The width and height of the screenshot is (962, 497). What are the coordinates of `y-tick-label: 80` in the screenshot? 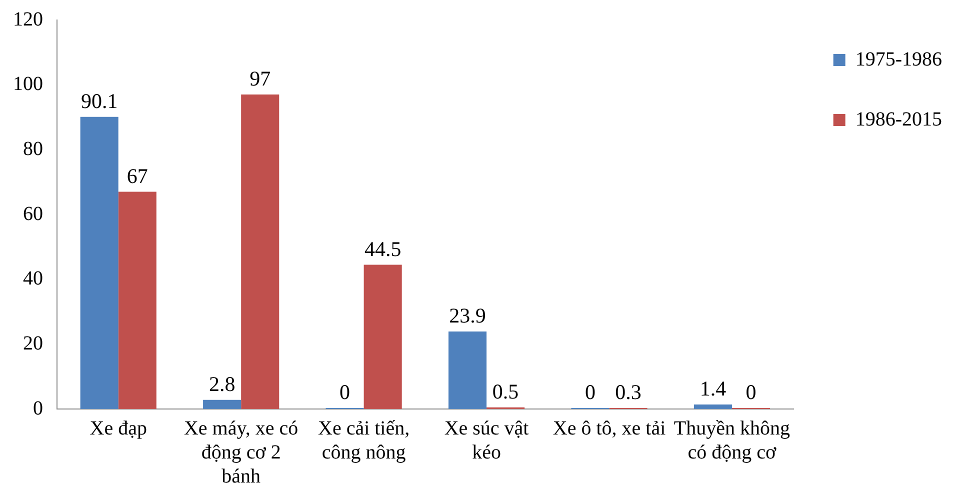 It's located at (33, 149).